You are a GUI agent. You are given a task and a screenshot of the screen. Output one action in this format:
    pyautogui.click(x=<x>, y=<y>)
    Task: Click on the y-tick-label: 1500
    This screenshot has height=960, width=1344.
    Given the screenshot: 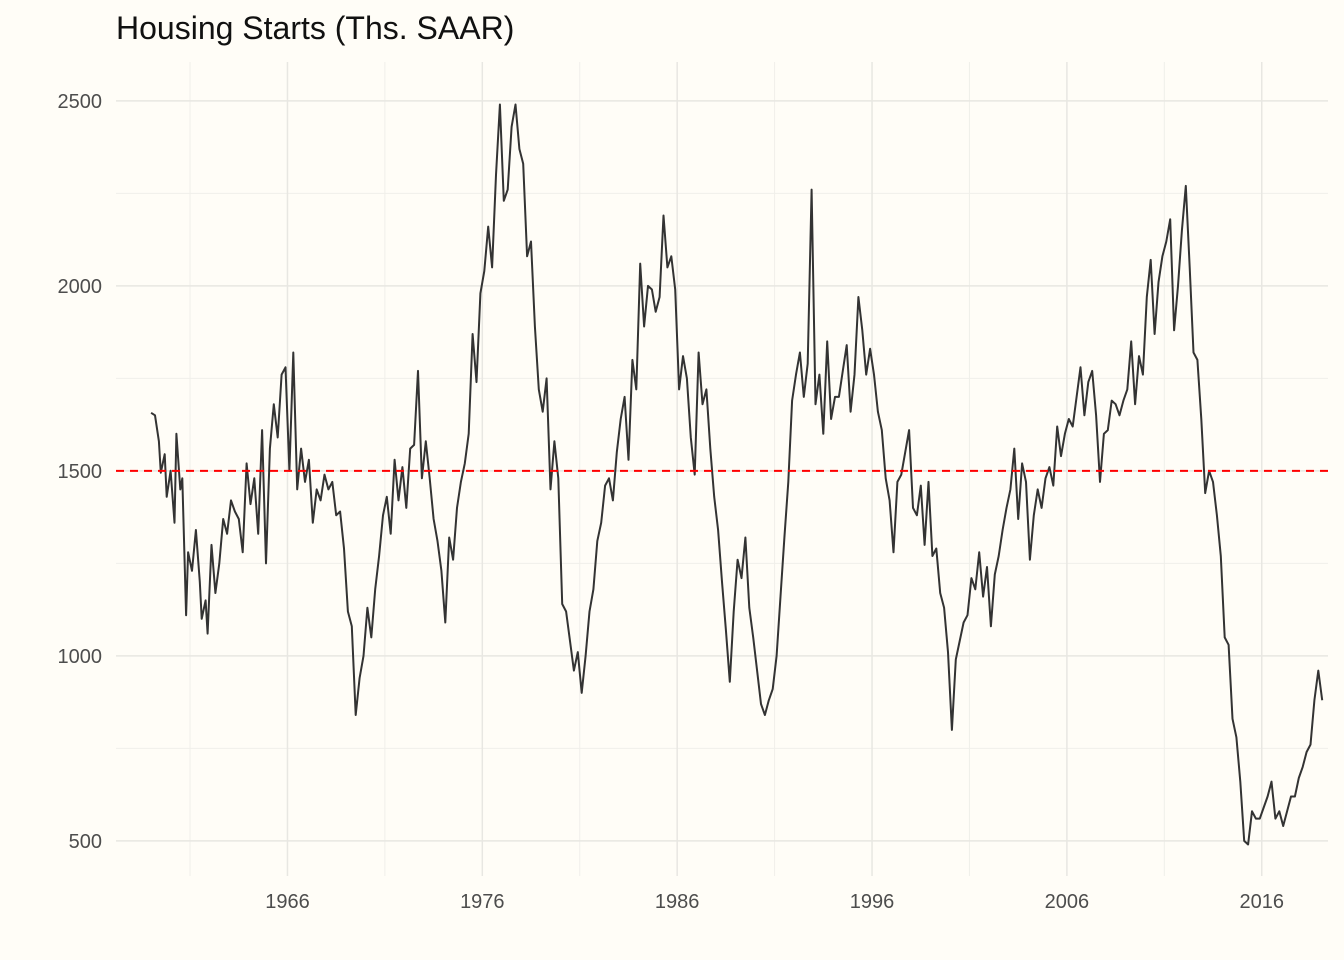 What is the action you would take?
    pyautogui.click(x=80, y=472)
    